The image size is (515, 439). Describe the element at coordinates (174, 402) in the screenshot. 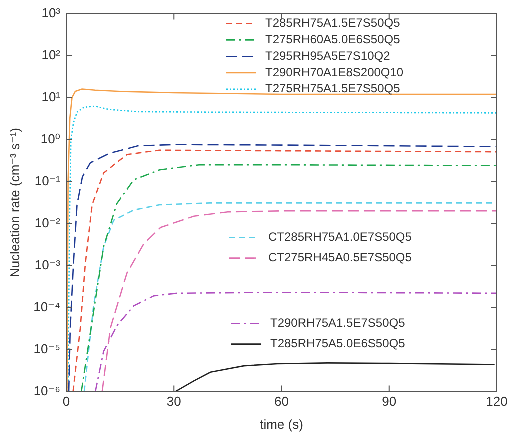

I see `x-tick-label: 30` at that location.